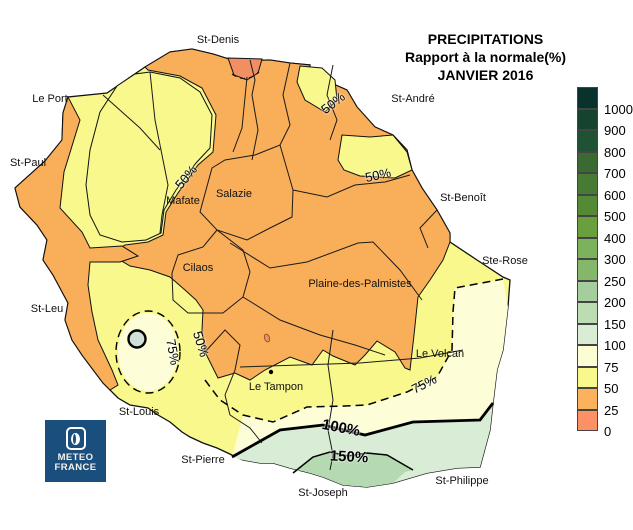 This screenshot has width=633, height=530. I want to click on meteo-france-icon, so click(75, 438).